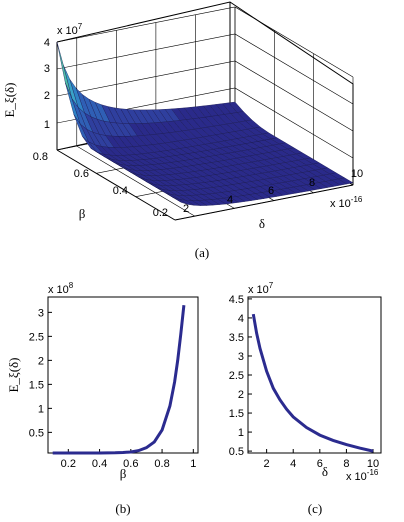 The width and height of the screenshot is (404, 522). What do you see at coordinates (236, 376) in the screenshot?
I see `panel-c-y-tick-label: 2.5` at bounding box center [236, 376].